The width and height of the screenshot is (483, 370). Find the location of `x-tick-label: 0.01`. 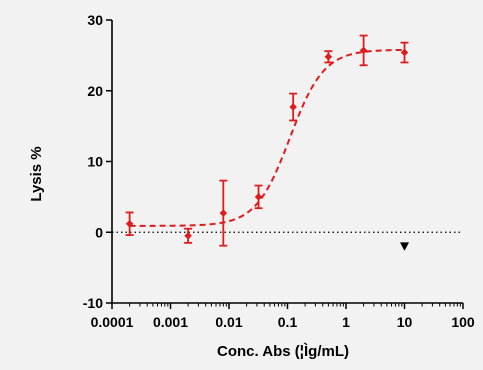

x-tick-label: 0.01 is located at coordinates (228, 322).